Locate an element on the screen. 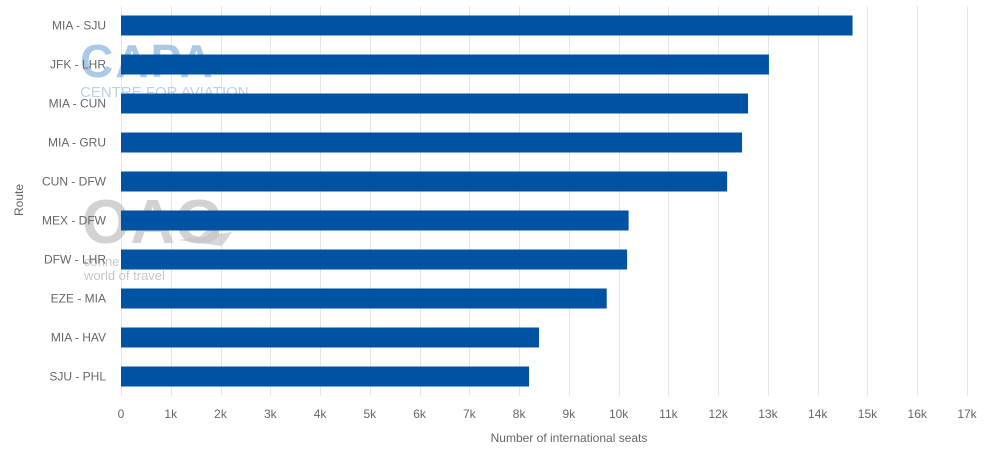 The image size is (994, 453). x-tick-label-9: 9k is located at coordinates (570, 414).